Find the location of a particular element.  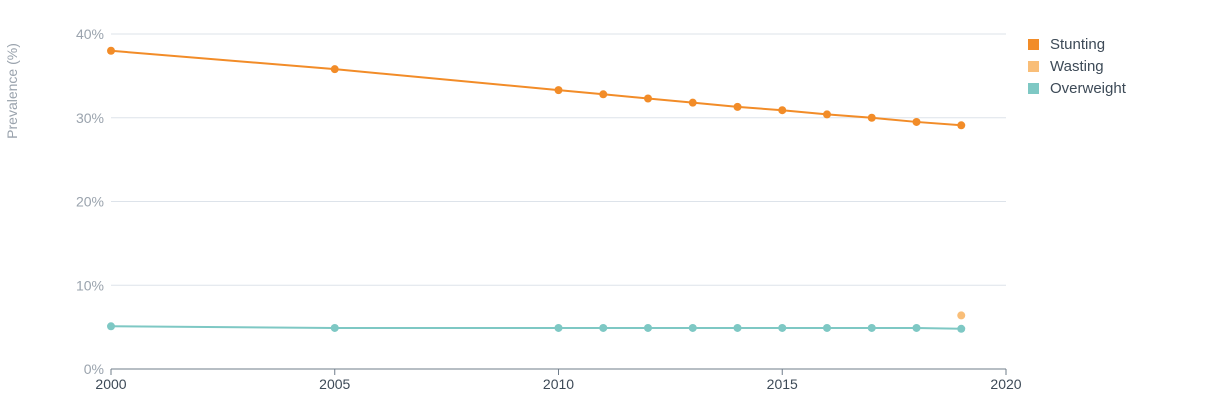

series-overweight is located at coordinates (536, 327).